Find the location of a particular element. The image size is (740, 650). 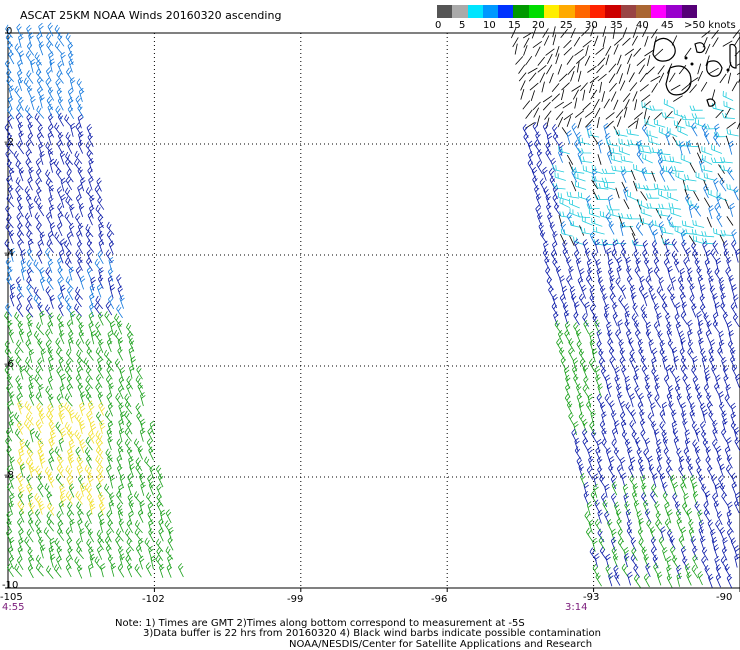

colorbar-label: 20 is located at coordinates (538, 25).